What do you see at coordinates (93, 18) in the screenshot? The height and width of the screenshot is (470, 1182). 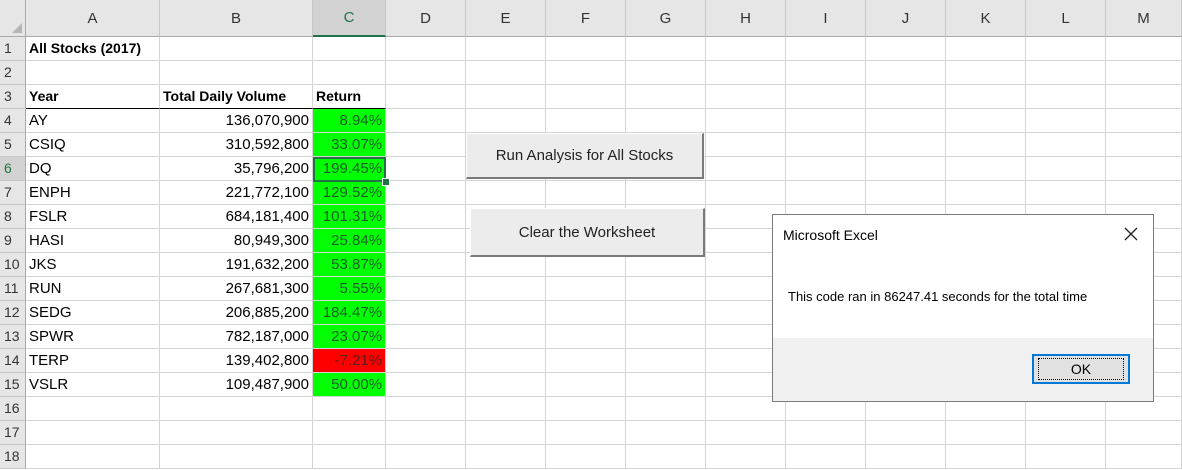 I see `column-header-a: A` at bounding box center [93, 18].